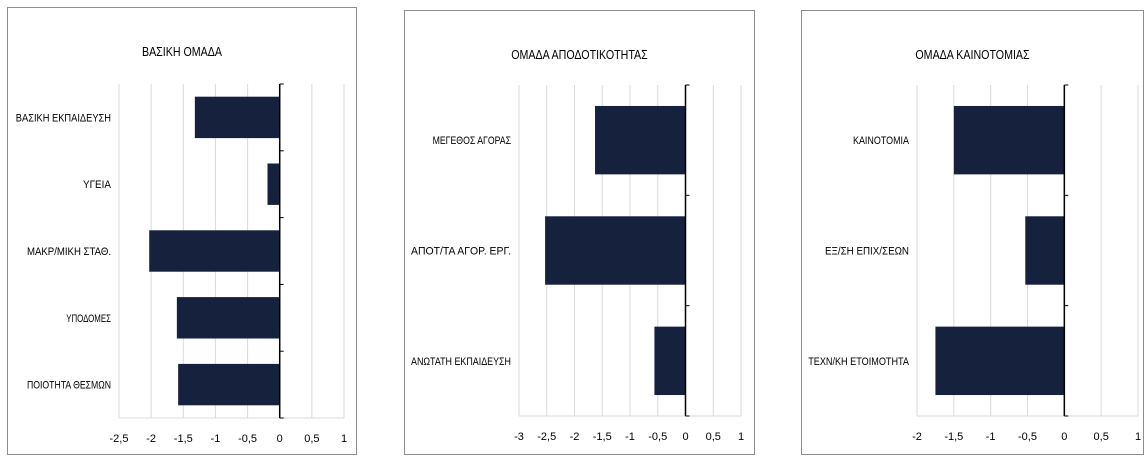 The image size is (1146, 459). I want to click on chart-title: ΟΜΑΔΑ ΚΑΙΝΟΤΟΜΙΑΣ, so click(972, 54).